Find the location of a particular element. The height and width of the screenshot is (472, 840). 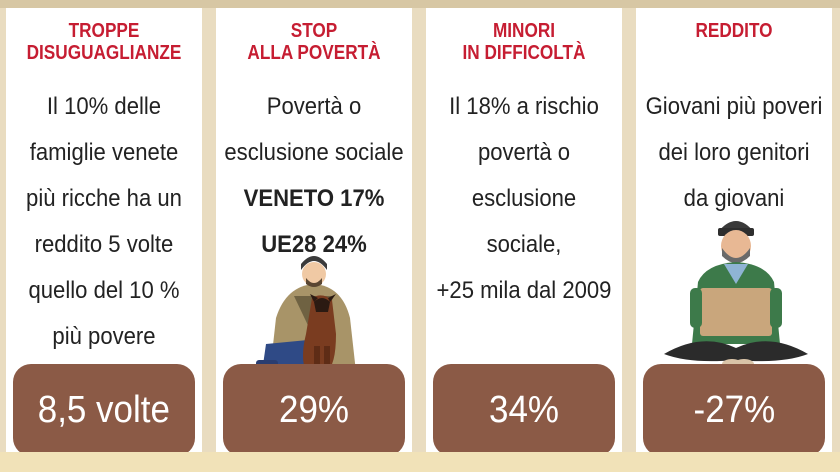

card-line: più ricche ha un is located at coordinates (104, 198).